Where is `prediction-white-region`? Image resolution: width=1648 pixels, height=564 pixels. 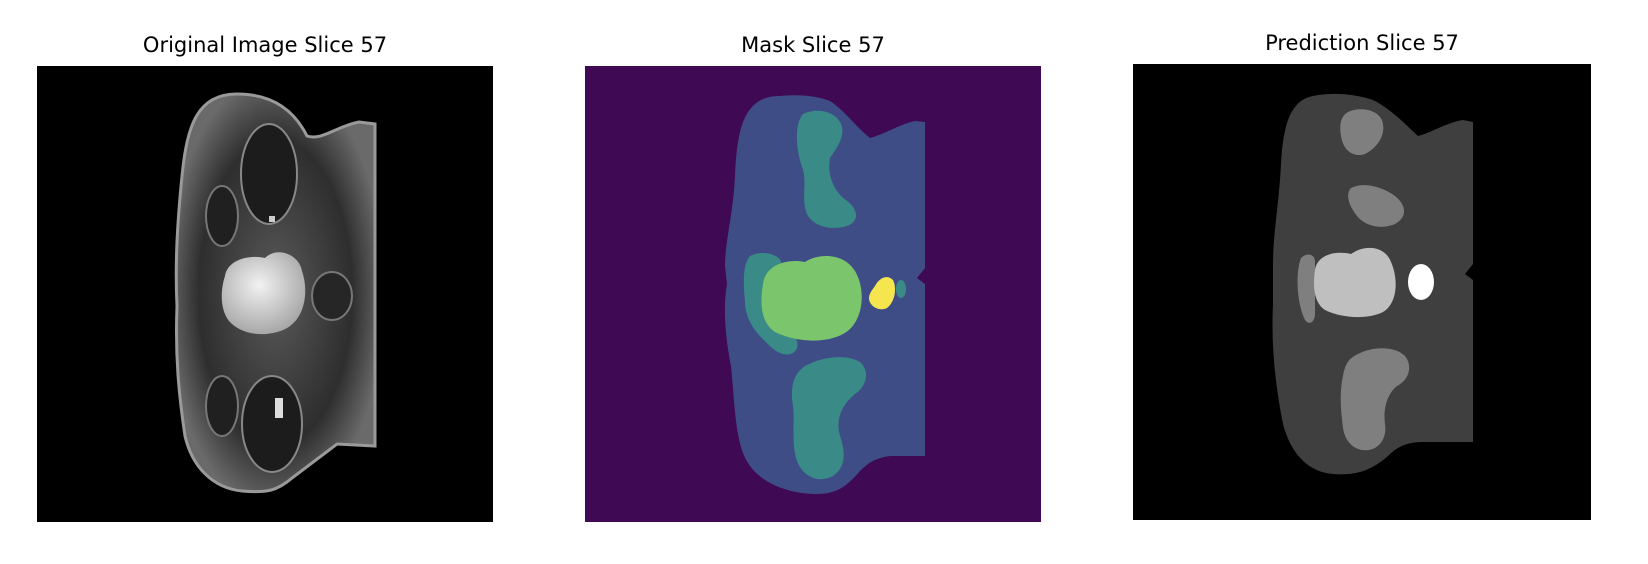 prediction-white-region is located at coordinates (1421, 282).